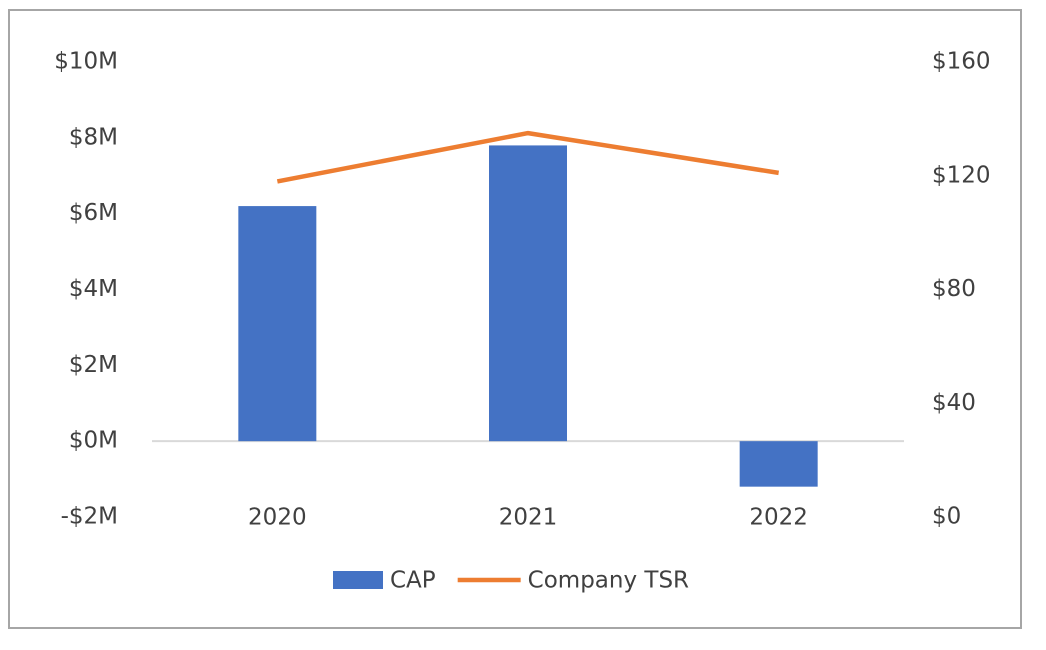  What do you see at coordinates (961, 175) in the screenshot?
I see `y2-tick-label: $120` at bounding box center [961, 175].